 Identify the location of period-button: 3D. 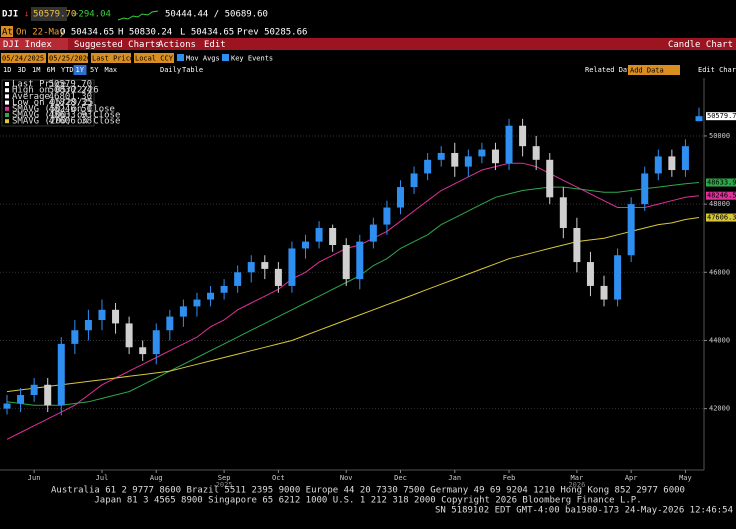
(22, 70).